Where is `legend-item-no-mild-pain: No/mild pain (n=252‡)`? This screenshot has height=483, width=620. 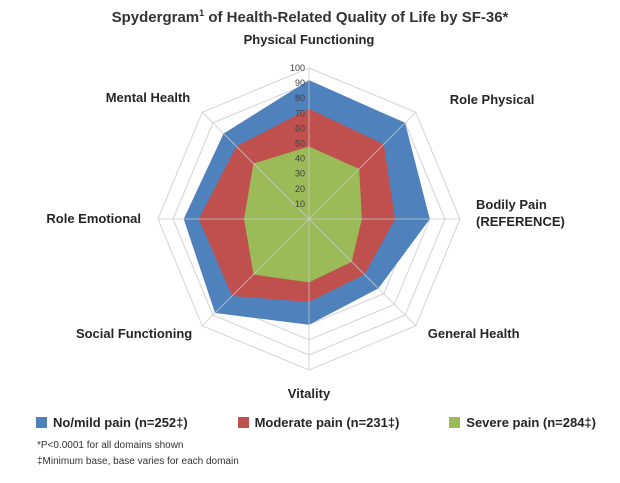 legend-item-no-mild-pain: No/mild pain (n=252‡) is located at coordinates (112, 422).